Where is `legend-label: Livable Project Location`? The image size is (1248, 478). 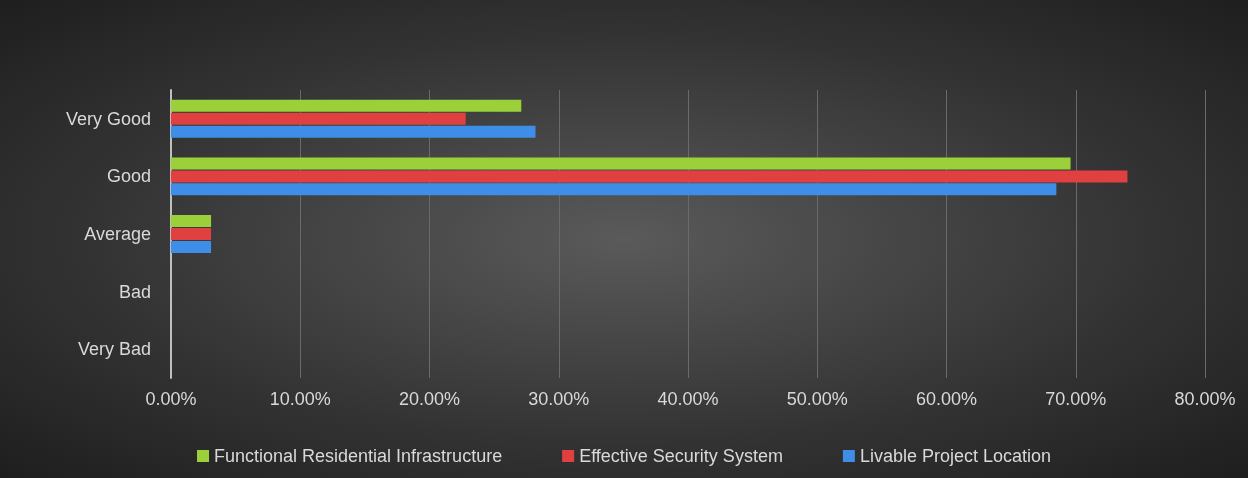
legend-label: Livable Project Location is located at coordinates (955, 456).